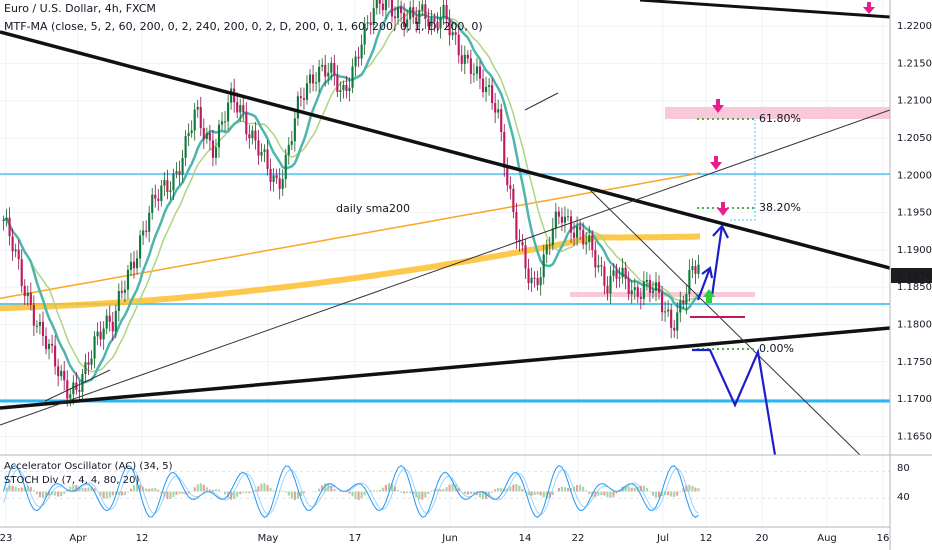 This screenshot has height=550, width=932. I want to click on time-tick-label: May, so click(268, 538).